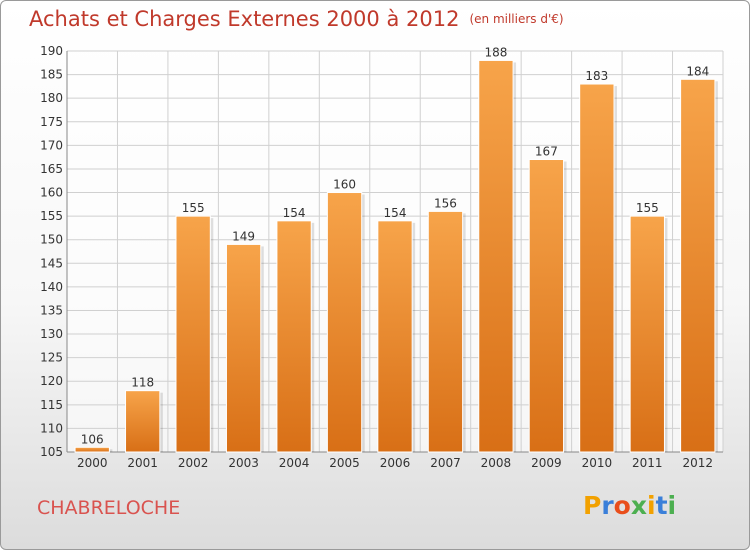 Image resolution: width=750 pixels, height=550 pixels. Describe the element at coordinates (51, 122) in the screenshot. I see `y-tick-label: 175` at that location.